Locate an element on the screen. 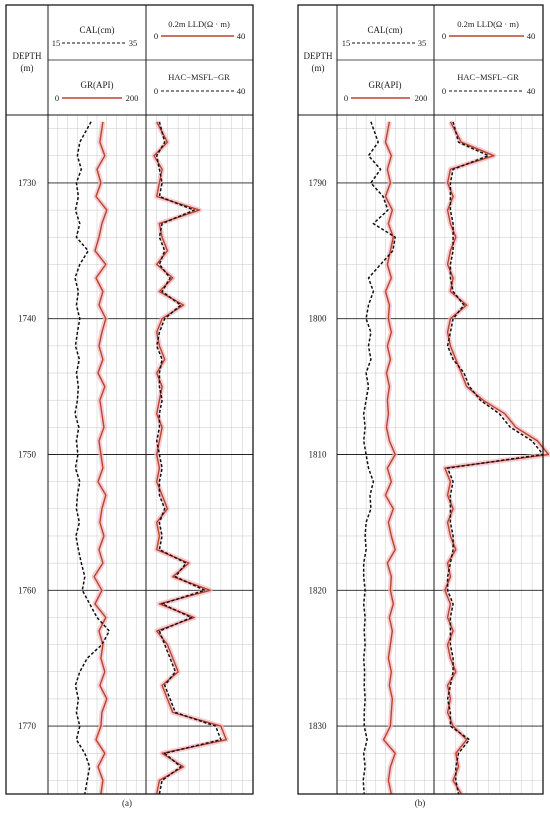  m-lld-m-line is located at coordinates (190, 458).